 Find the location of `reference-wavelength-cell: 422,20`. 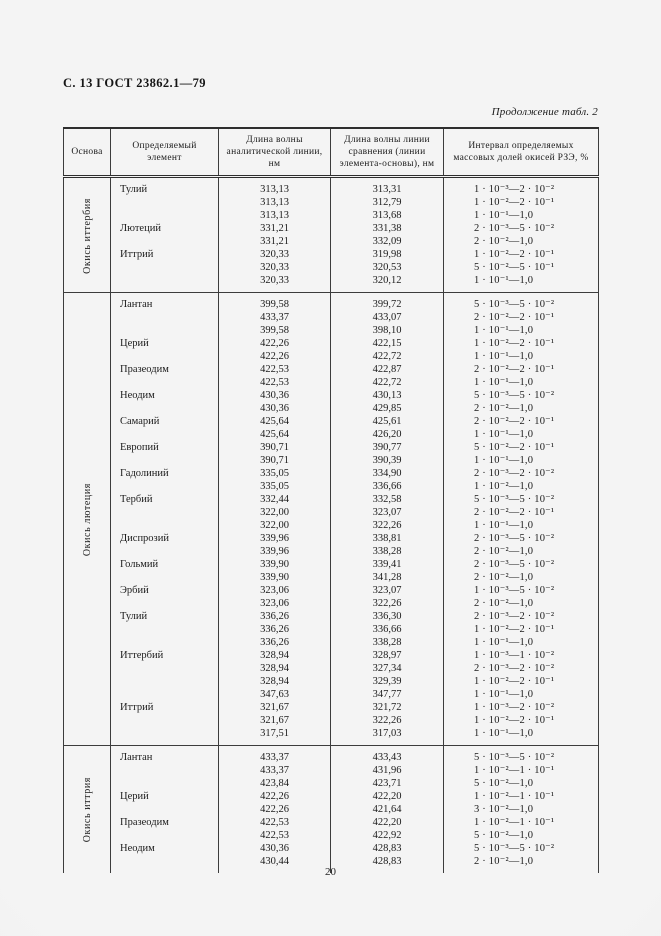

reference-wavelength-cell: 422,20 is located at coordinates (387, 822).